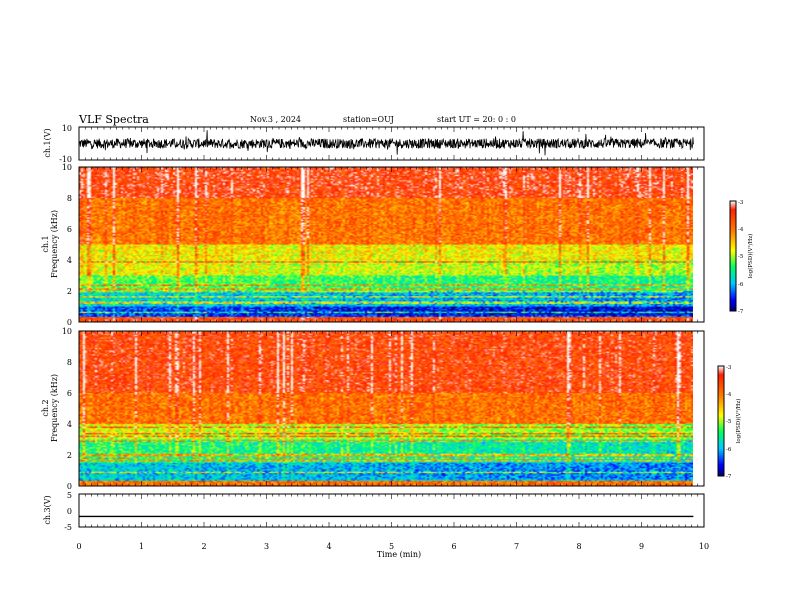  I want to click on ch3-waveform-ytick-top: 5, so click(69, 495).